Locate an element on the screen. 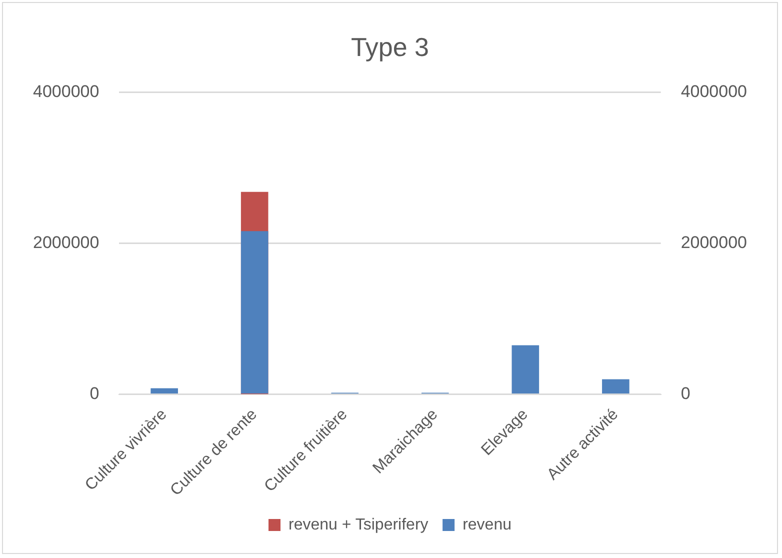  y2-tick-label: 2000000 is located at coordinates (714, 242).